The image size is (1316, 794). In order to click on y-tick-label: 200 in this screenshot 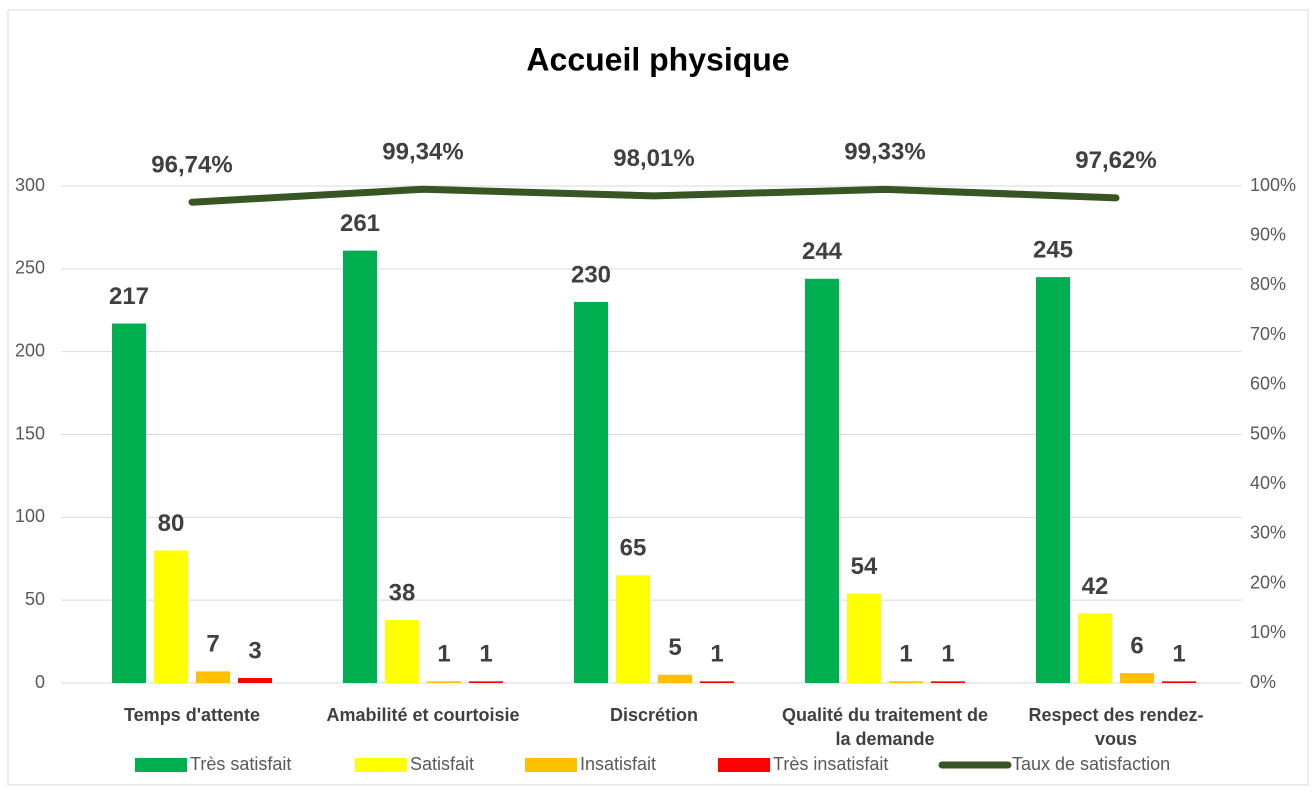, I will do `click(30, 350)`.